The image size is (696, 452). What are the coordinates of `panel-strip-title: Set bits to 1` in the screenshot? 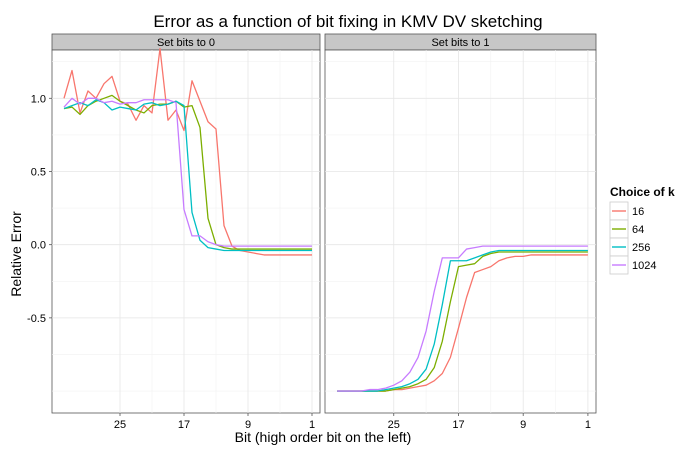 It's located at (460, 43).